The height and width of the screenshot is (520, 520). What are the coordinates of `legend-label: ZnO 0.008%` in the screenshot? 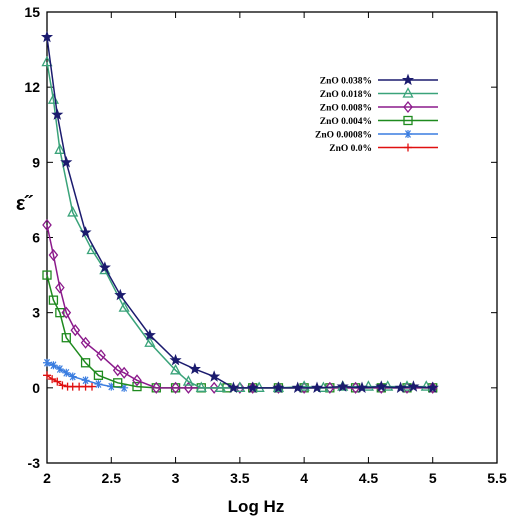 It's located at (346, 109).